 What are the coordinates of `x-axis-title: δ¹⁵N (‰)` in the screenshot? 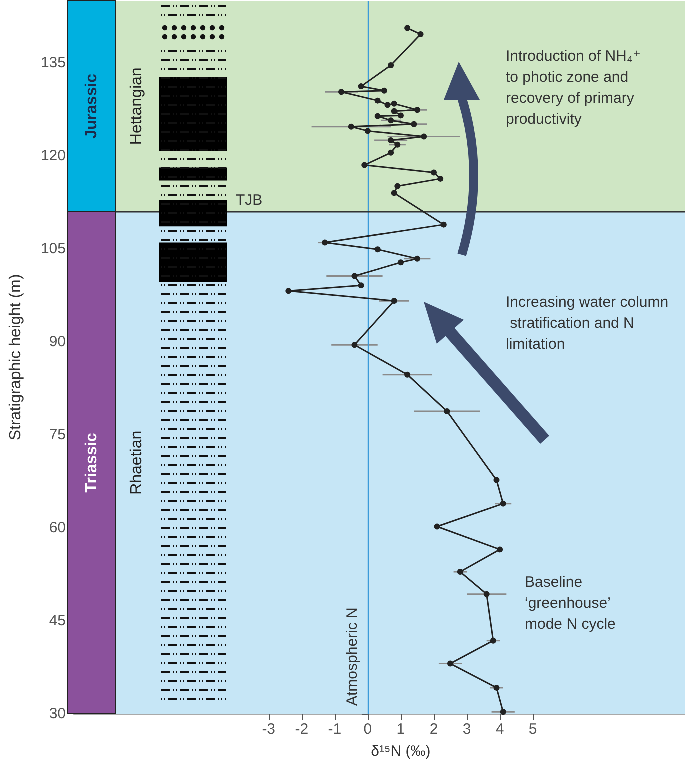 It's located at (401, 751).